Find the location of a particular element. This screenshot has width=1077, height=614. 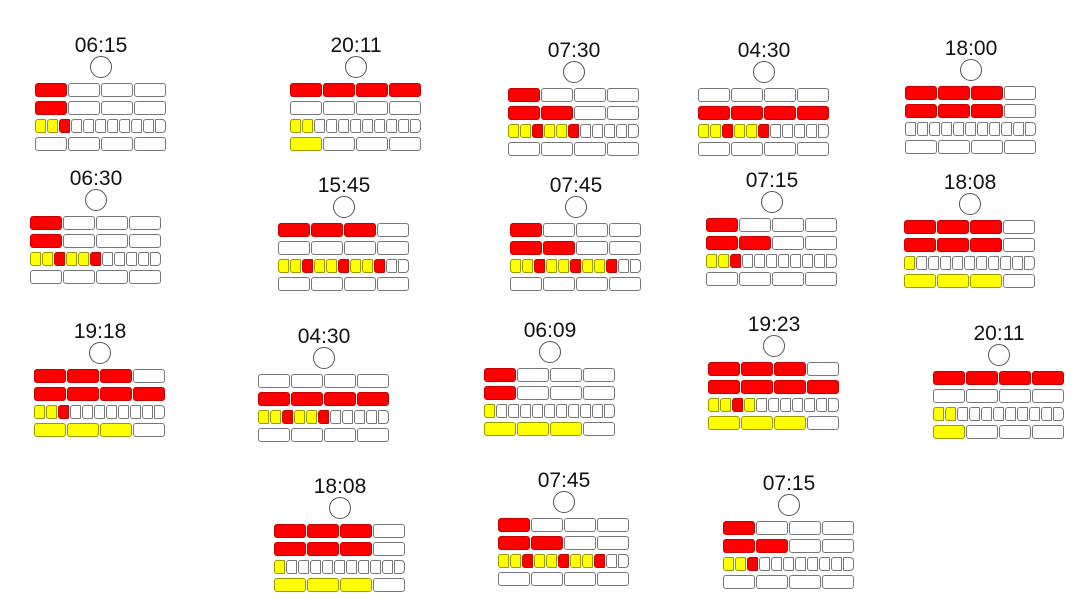

clock-time-label: 18:08 is located at coordinates (340, 486).